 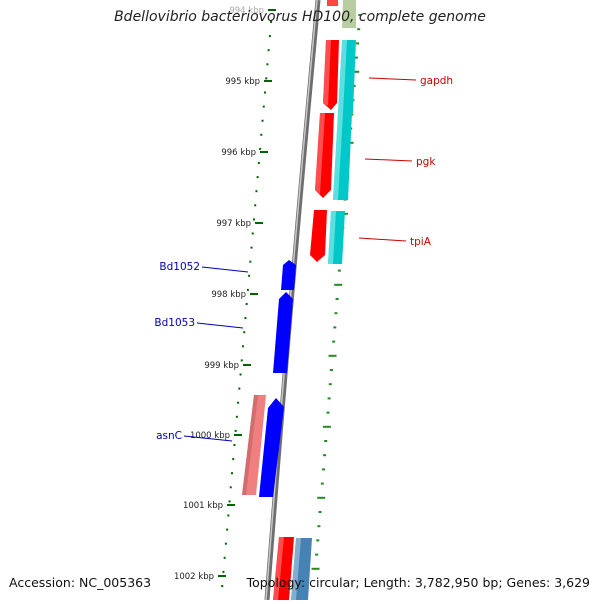 What do you see at coordinates (327, 73) in the screenshot?
I see `feature-gapdh-cds-shade` at bounding box center [327, 73].